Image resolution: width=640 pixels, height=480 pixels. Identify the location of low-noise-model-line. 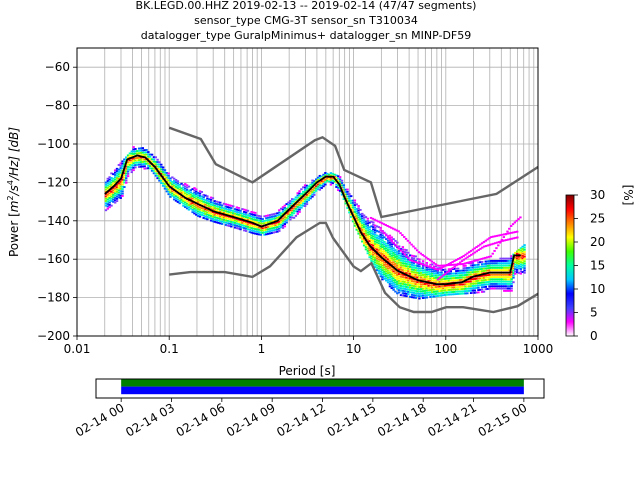
(354, 267).